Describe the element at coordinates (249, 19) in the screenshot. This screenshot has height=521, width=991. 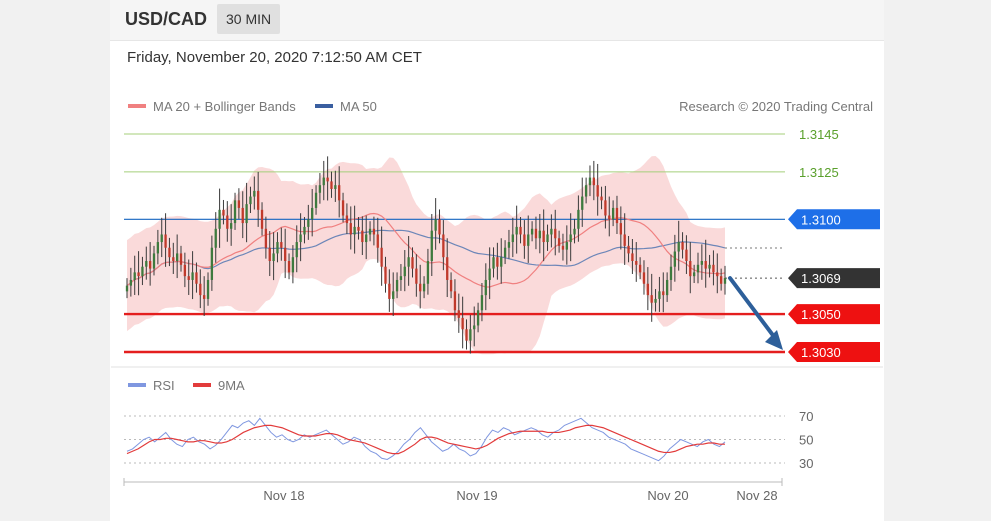
I see `timeframe-button: 30 MIN` at that location.